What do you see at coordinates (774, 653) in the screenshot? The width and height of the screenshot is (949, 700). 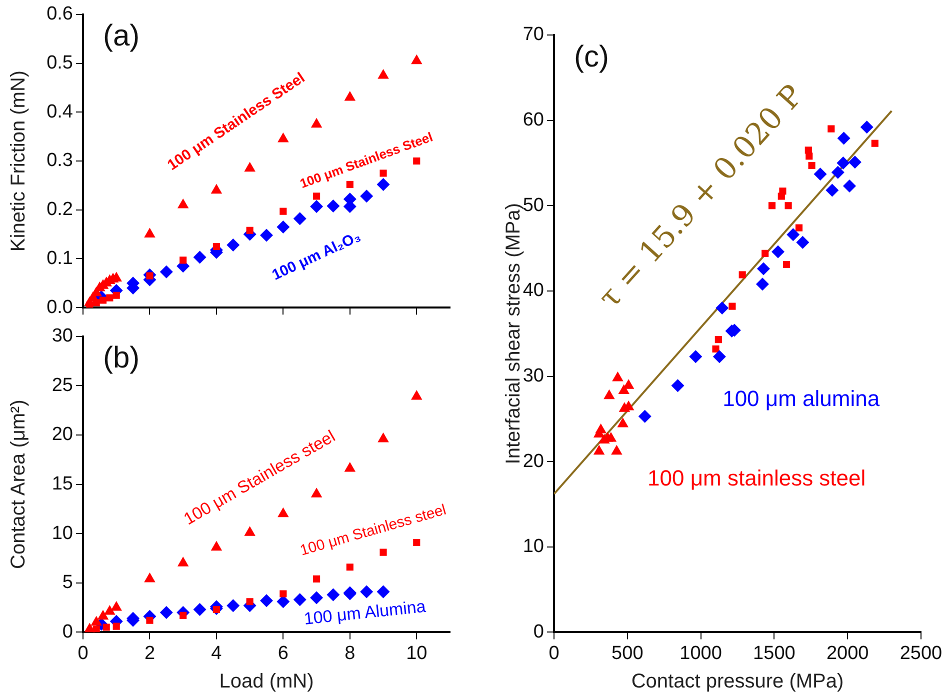 I see `x-tick-label: 1500` at bounding box center [774, 653].